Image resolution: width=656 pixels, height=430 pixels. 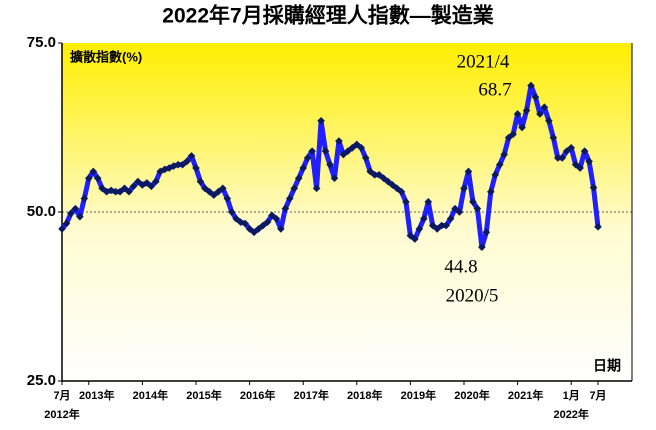 I want to click on x-tick-label: 2018年, so click(x=364, y=395).